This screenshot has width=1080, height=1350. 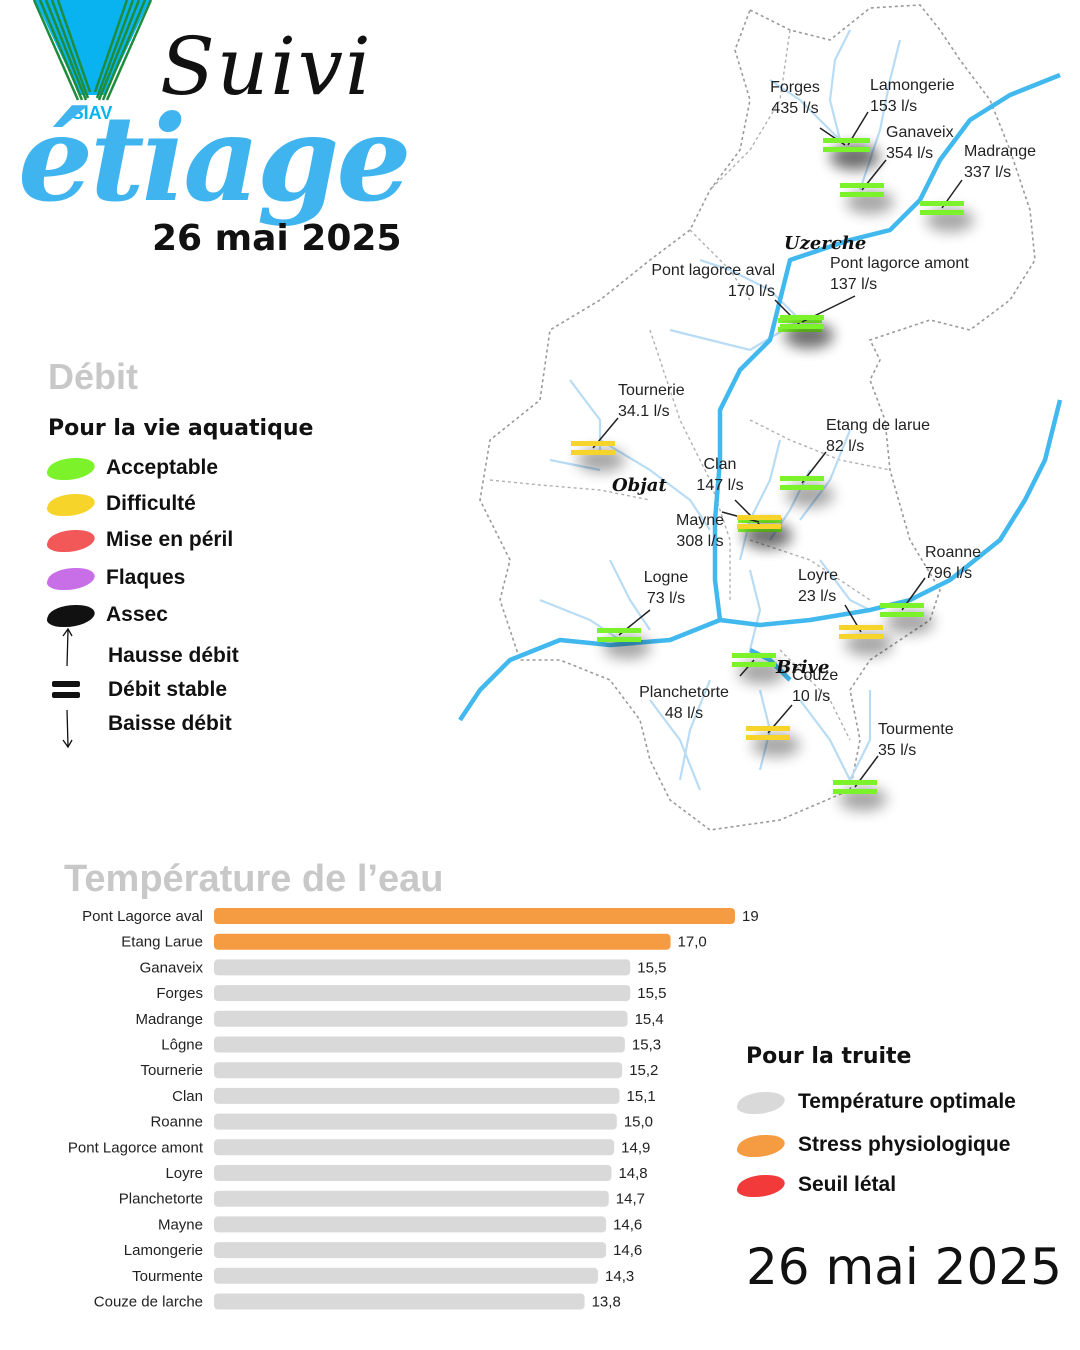 What do you see at coordinates (71, 505) in the screenshot?
I see `difficulte-swatch` at bounding box center [71, 505].